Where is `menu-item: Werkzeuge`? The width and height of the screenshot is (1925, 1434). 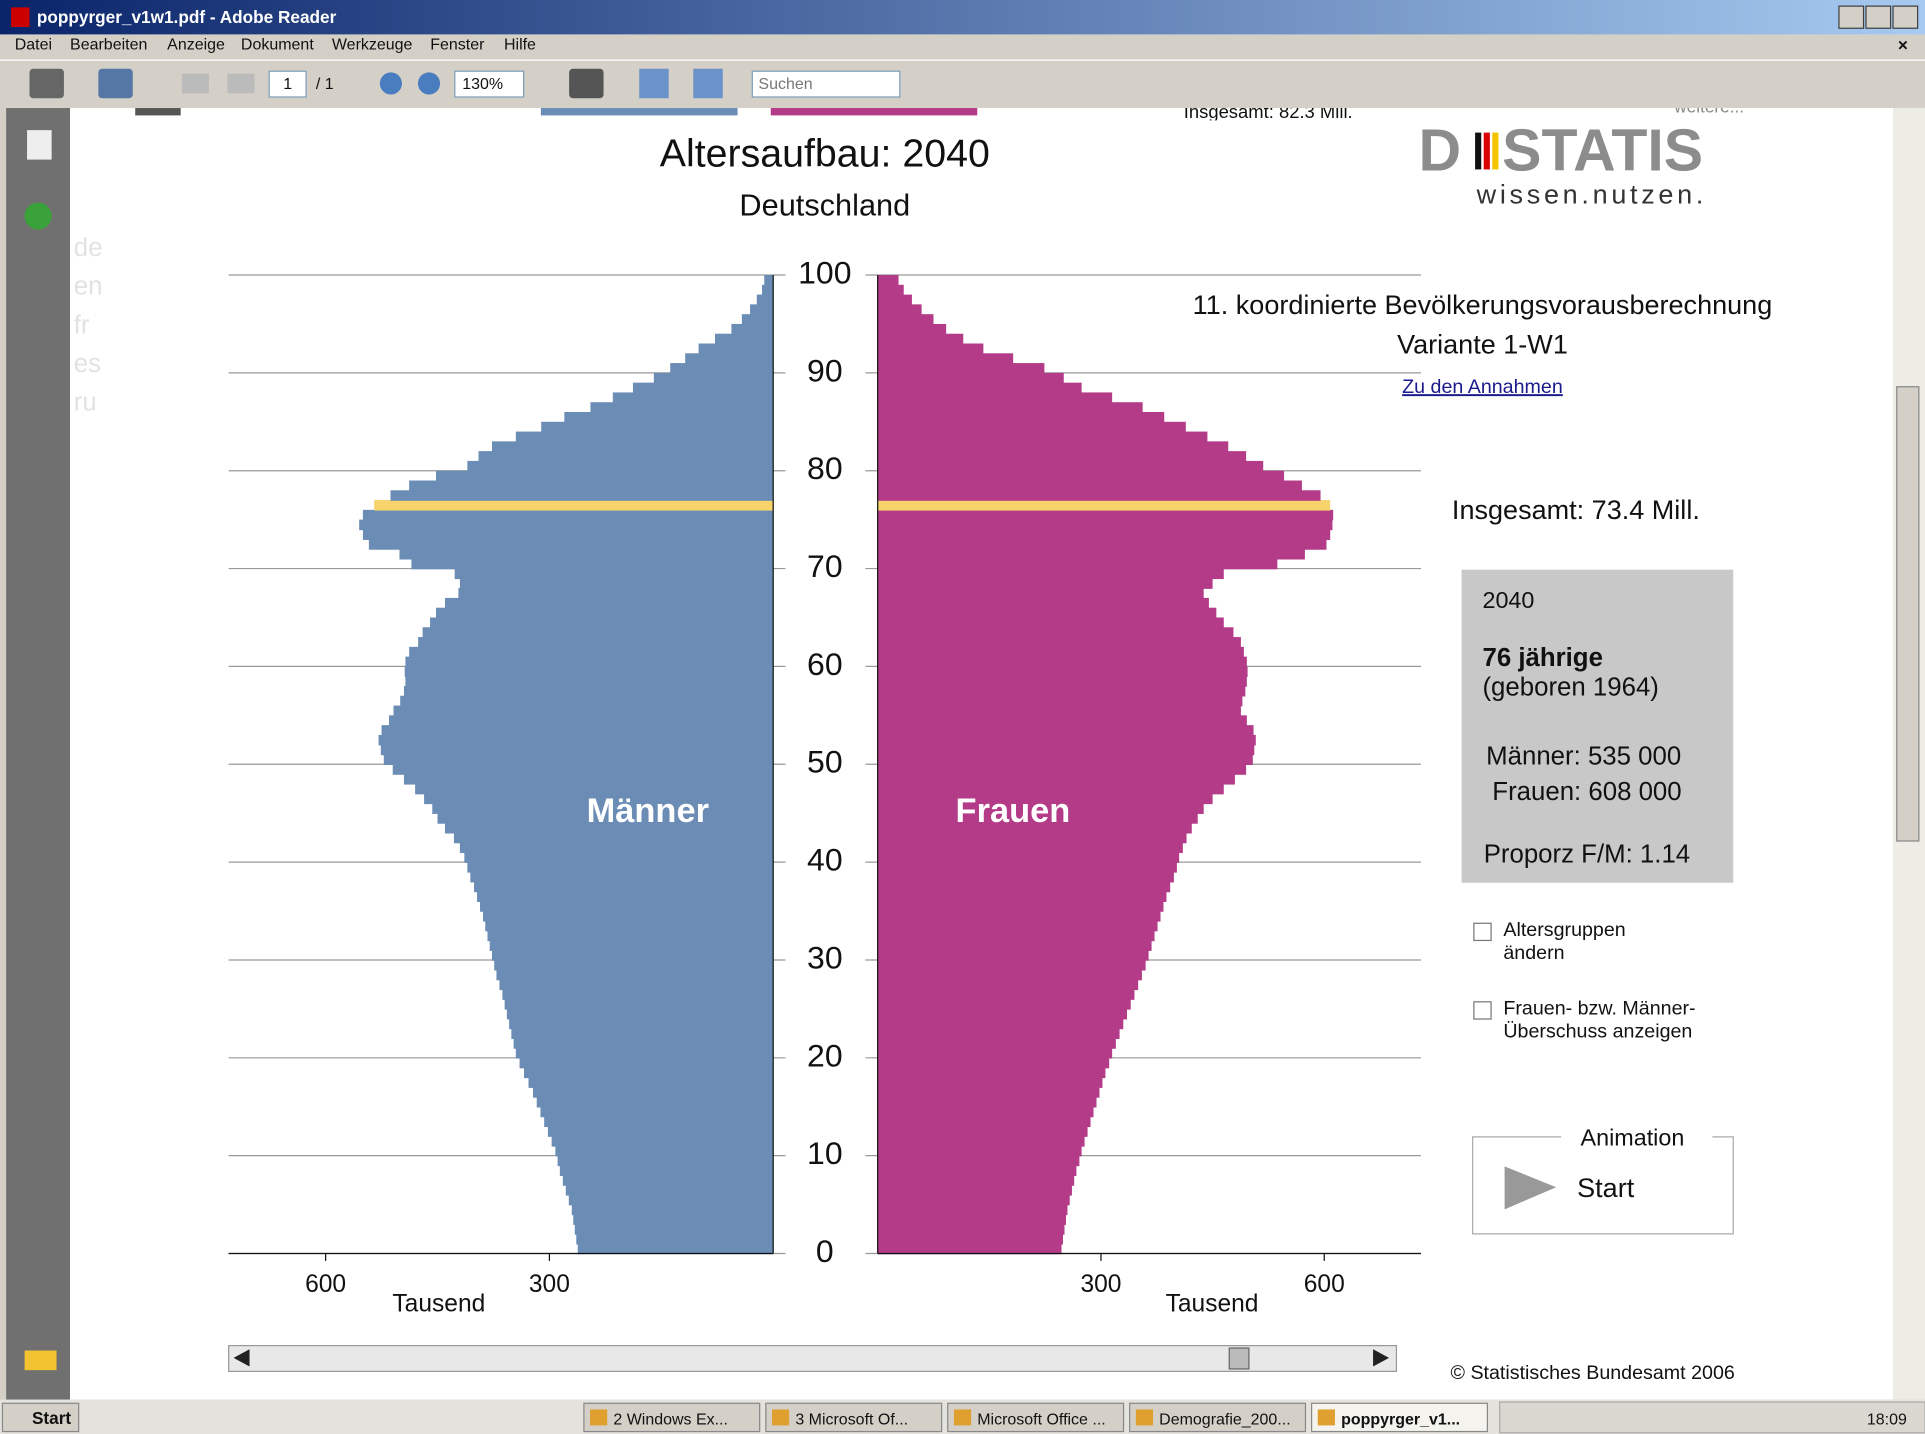
menu-item: Werkzeuge is located at coordinates (372, 45).